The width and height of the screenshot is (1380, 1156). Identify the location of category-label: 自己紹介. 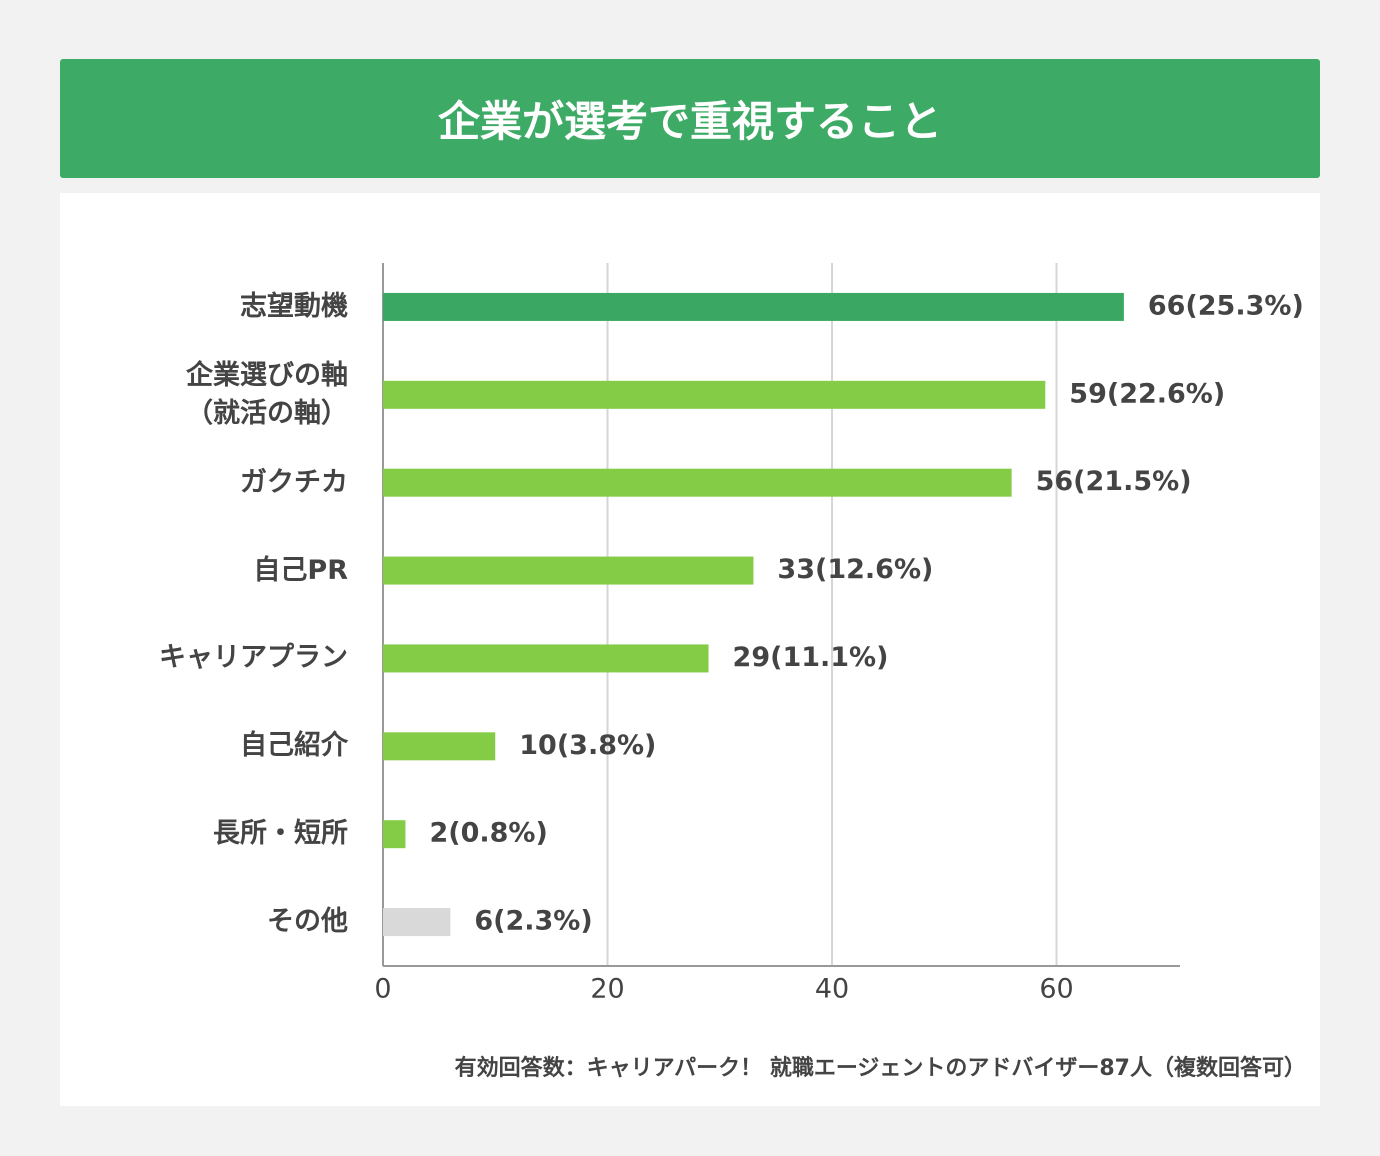
(294, 746).